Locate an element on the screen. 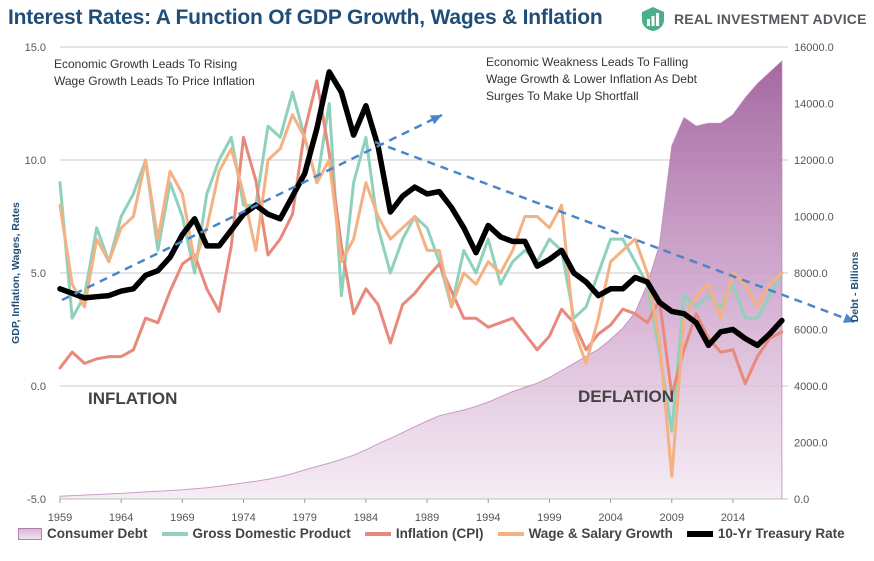 This screenshot has width=874, height=561. falling-trend-arrow-head is located at coordinates (848, 318).